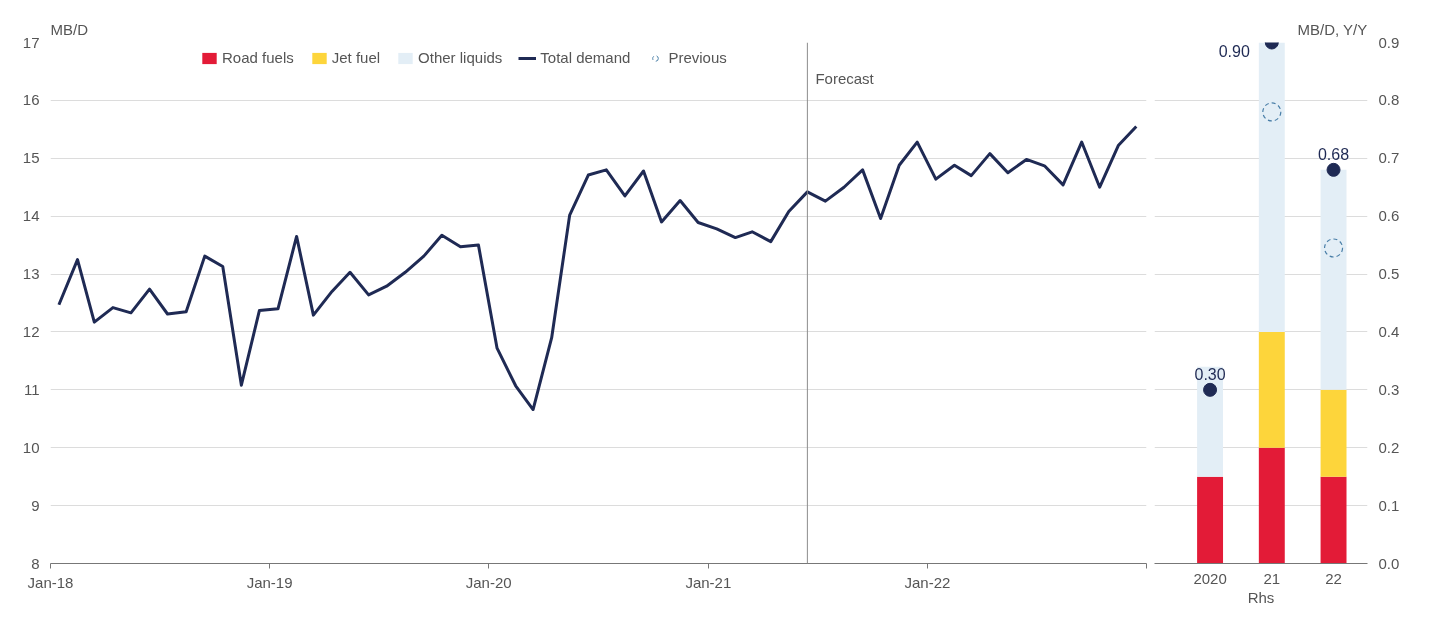 The image size is (1429, 624). What do you see at coordinates (1210, 578) in the screenshot?
I see `x-tick-label: 2020` at bounding box center [1210, 578].